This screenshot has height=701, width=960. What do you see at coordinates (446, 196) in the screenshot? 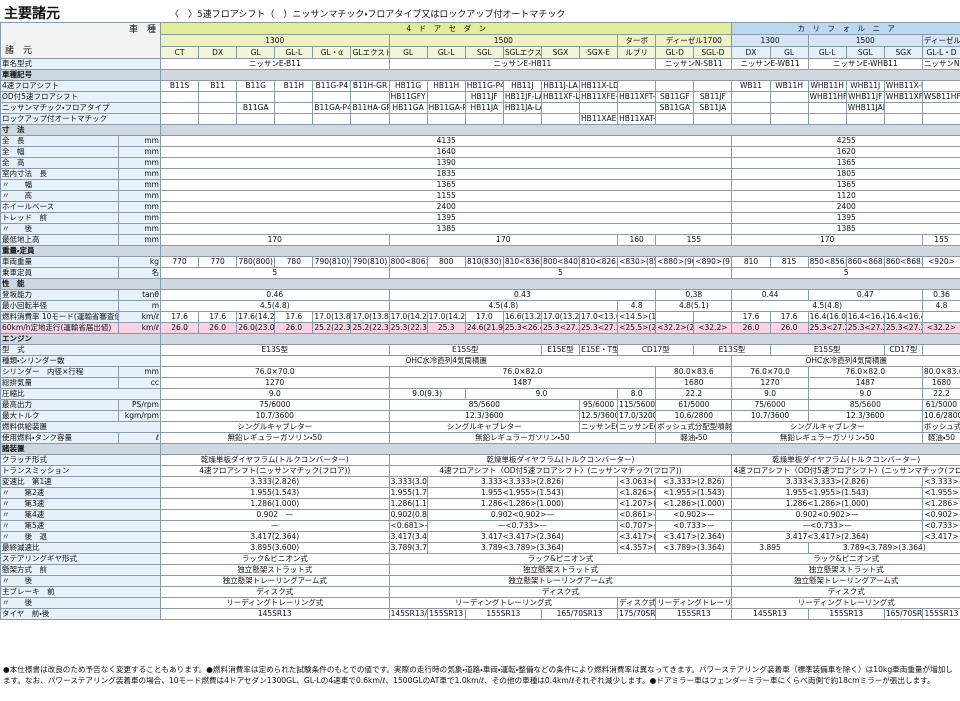
I see `spec-cell: 1155` at bounding box center [446, 196].